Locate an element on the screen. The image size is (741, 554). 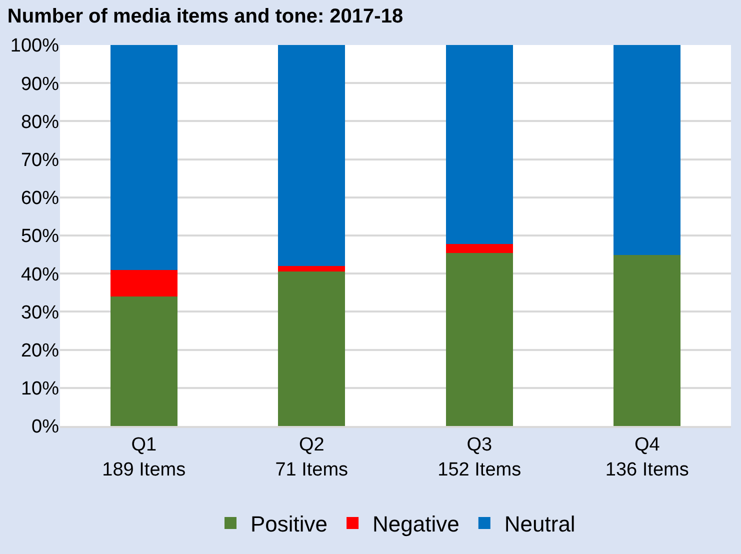
legend-label: Neutral is located at coordinates (540, 524).